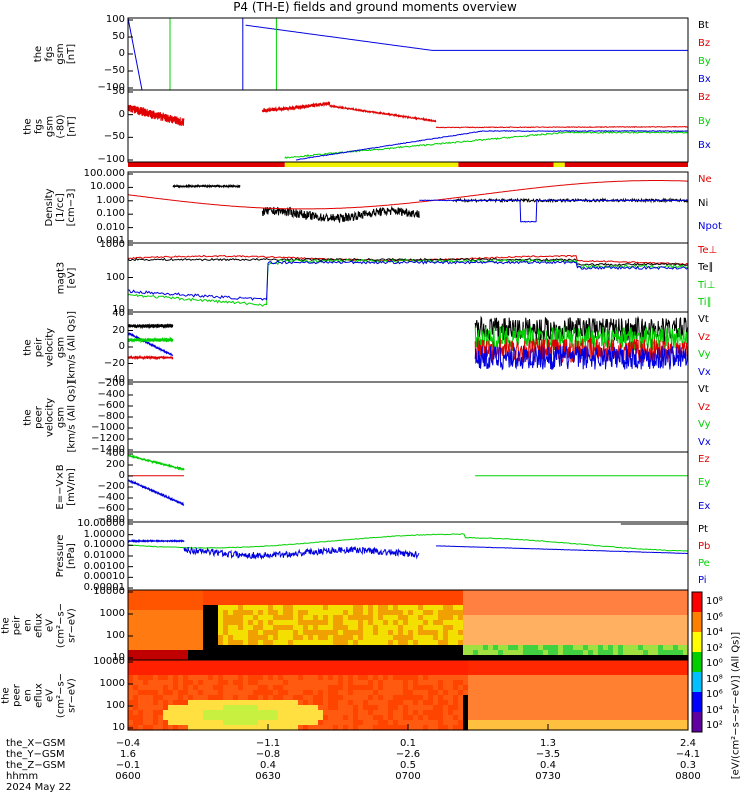 The height and width of the screenshot is (800, 750). What do you see at coordinates (688, 754) in the screenshot?
I see `x-row-value: −4.1` at bounding box center [688, 754].